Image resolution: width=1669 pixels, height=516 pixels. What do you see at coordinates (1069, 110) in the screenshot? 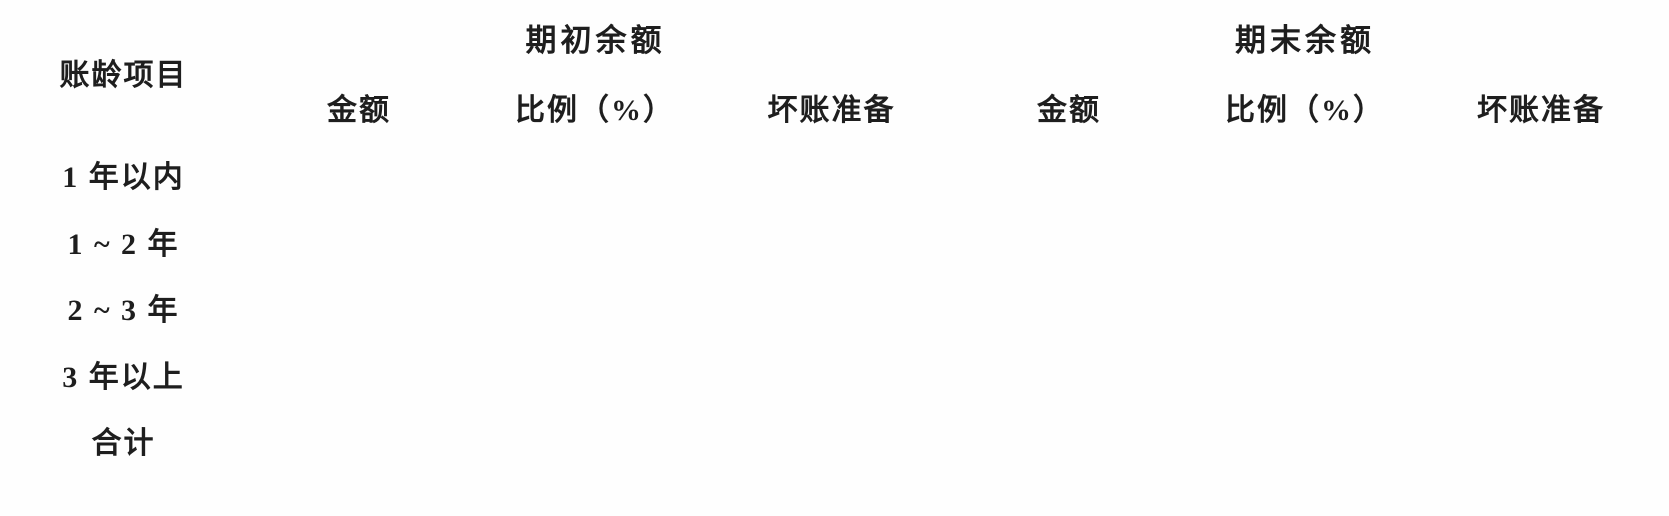
I see `header-amount-end: 金额` at bounding box center [1069, 110].